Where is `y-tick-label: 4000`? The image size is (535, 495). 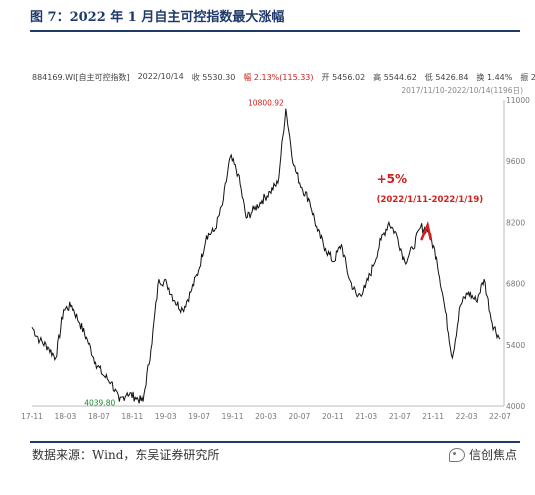
y-tick-label: 4000 is located at coordinates (515, 406).